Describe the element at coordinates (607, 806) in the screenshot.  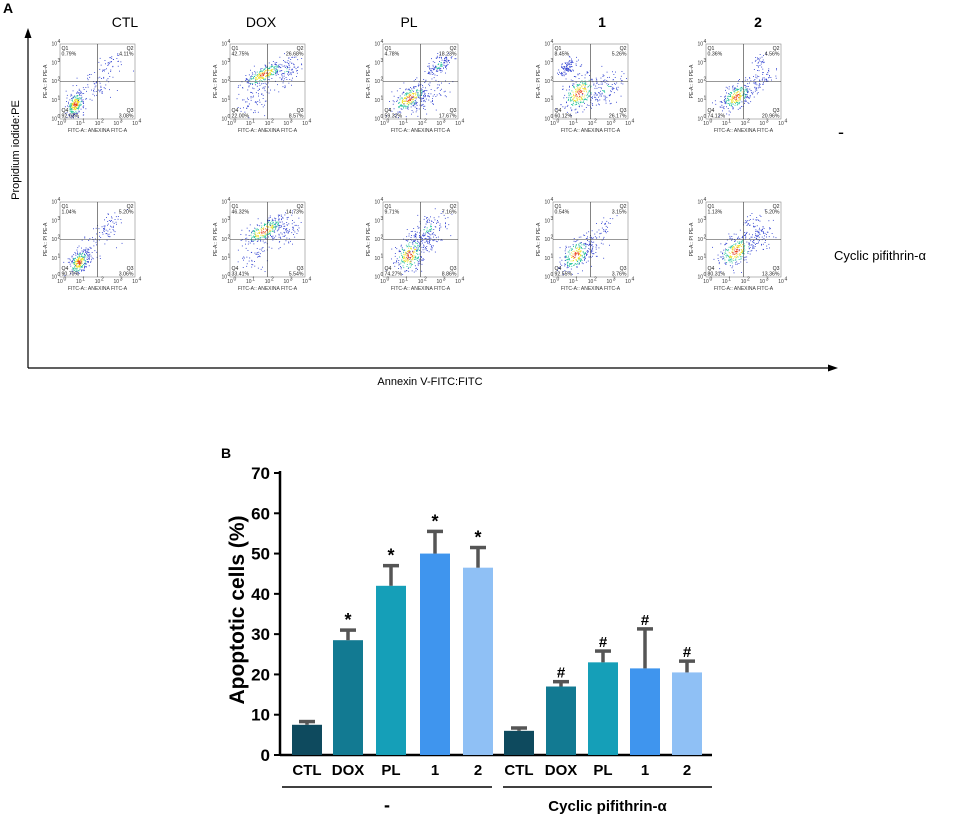
I see `group-label: Cyclic pifithrin-α` at that location.